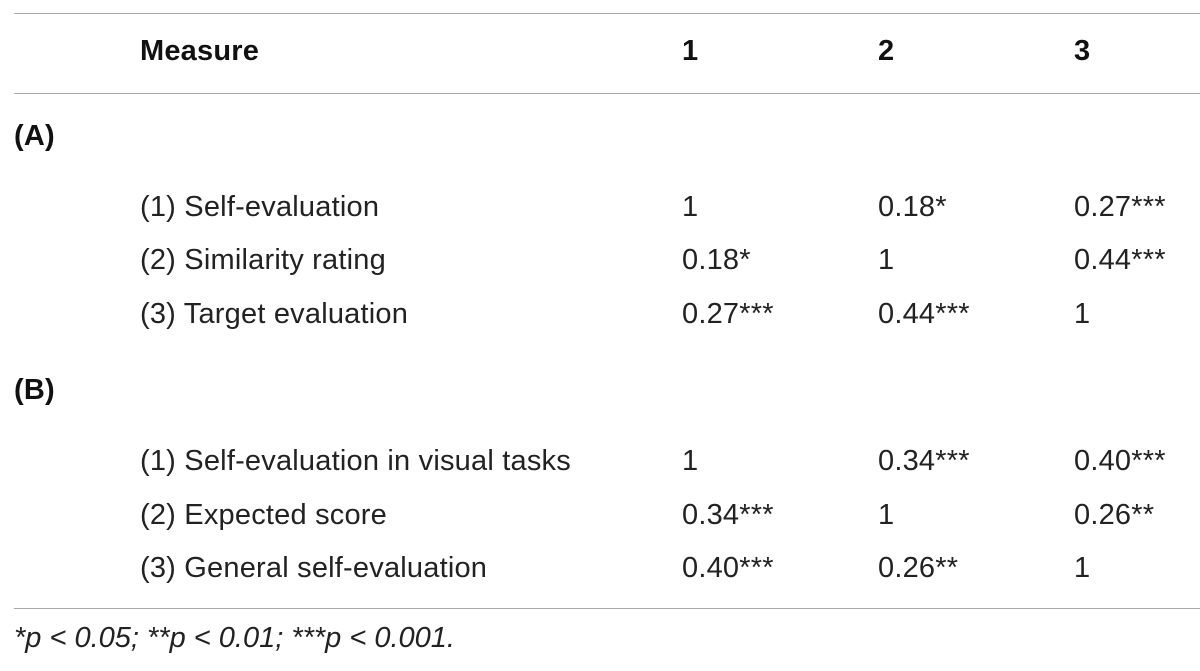 This screenshot has height=671, width=1200. I want to click on table-top-rule, so click(607, 13).